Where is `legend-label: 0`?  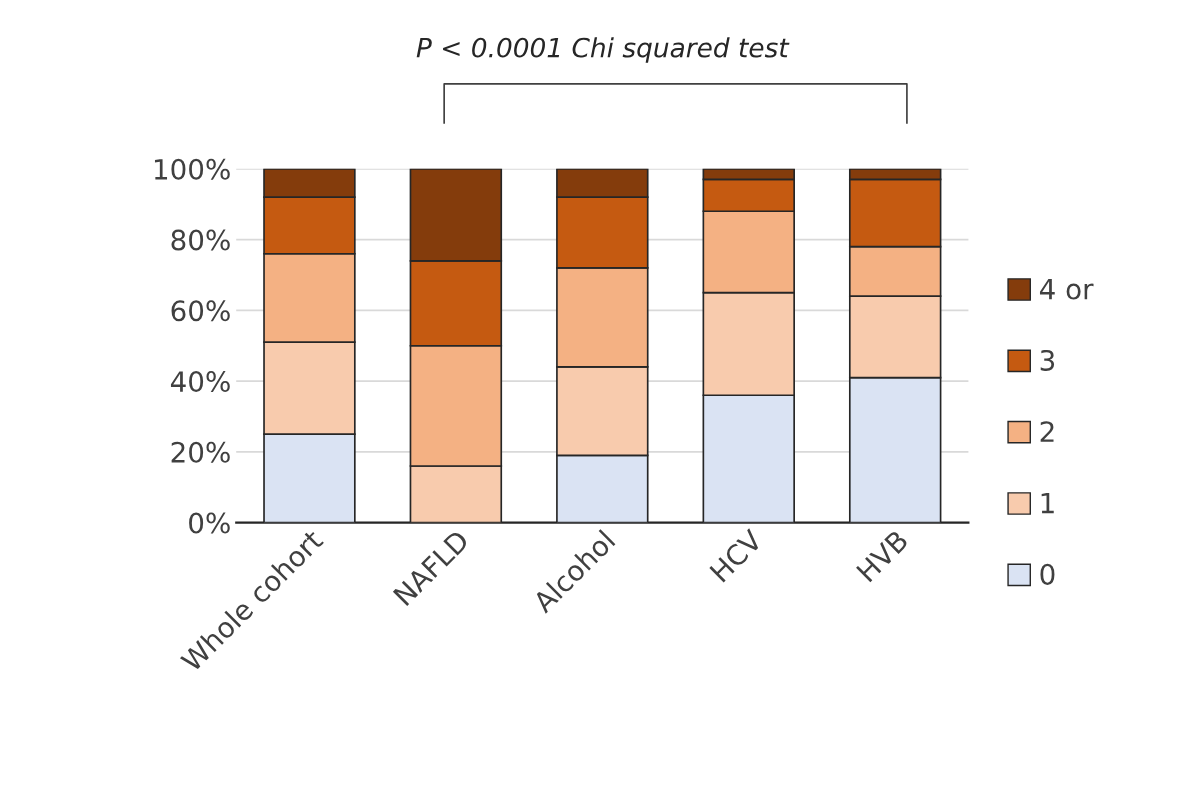
legend-label: 0 is located at coordinates (1047, 574).